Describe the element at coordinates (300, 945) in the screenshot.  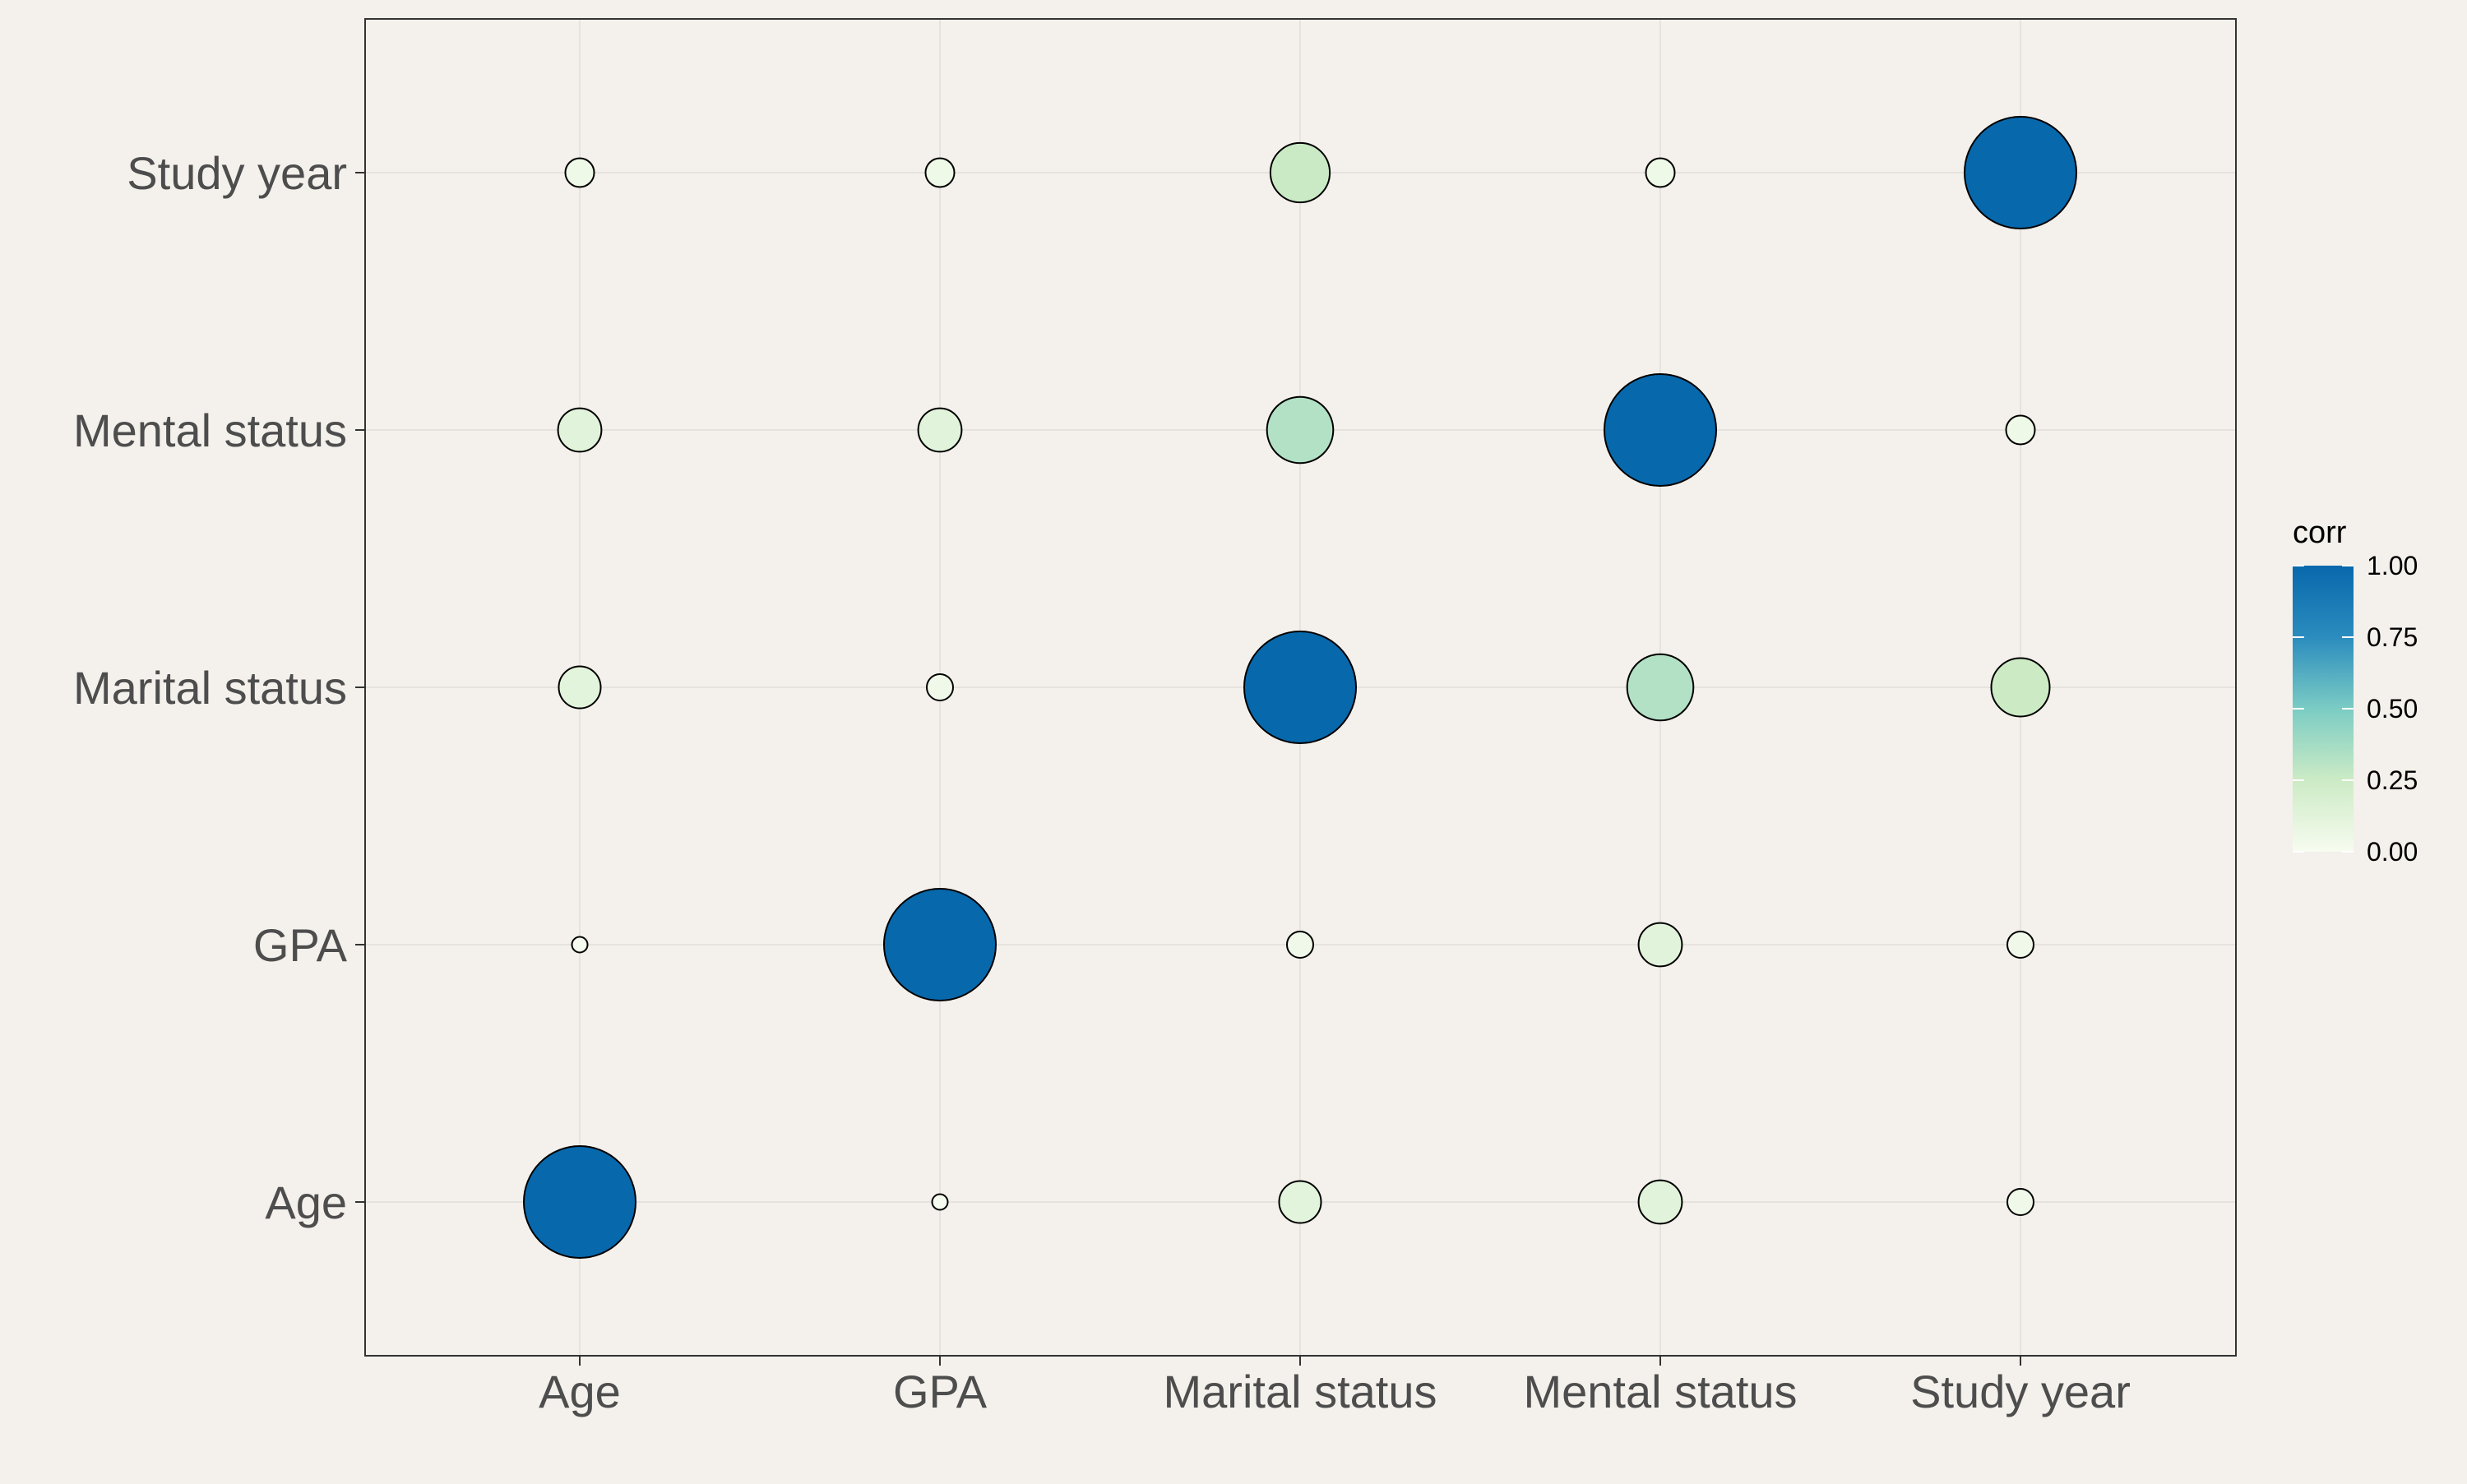
I see `y-tick-label: GPA` at that location.